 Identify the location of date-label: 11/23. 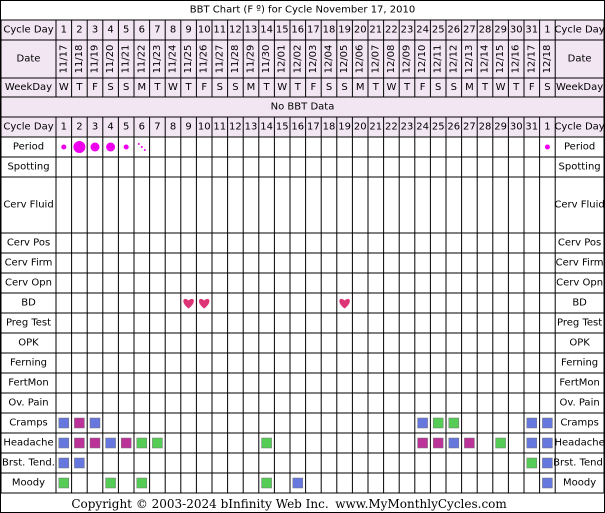
(157, 59).